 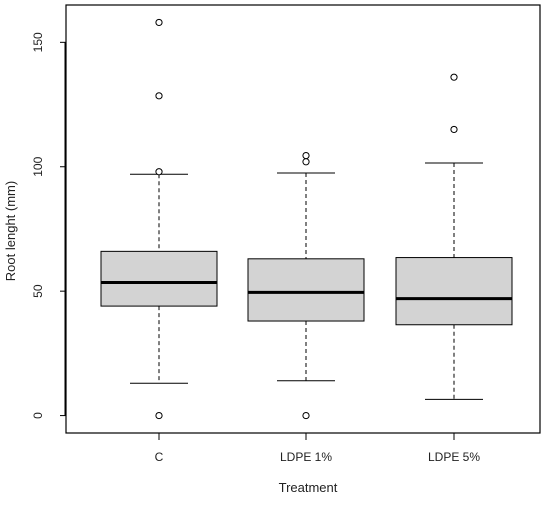 What do you see at coordinates (38, 291) in the screenshot?
I see `y-tick-label: 50` at bounding box center [38, 291].